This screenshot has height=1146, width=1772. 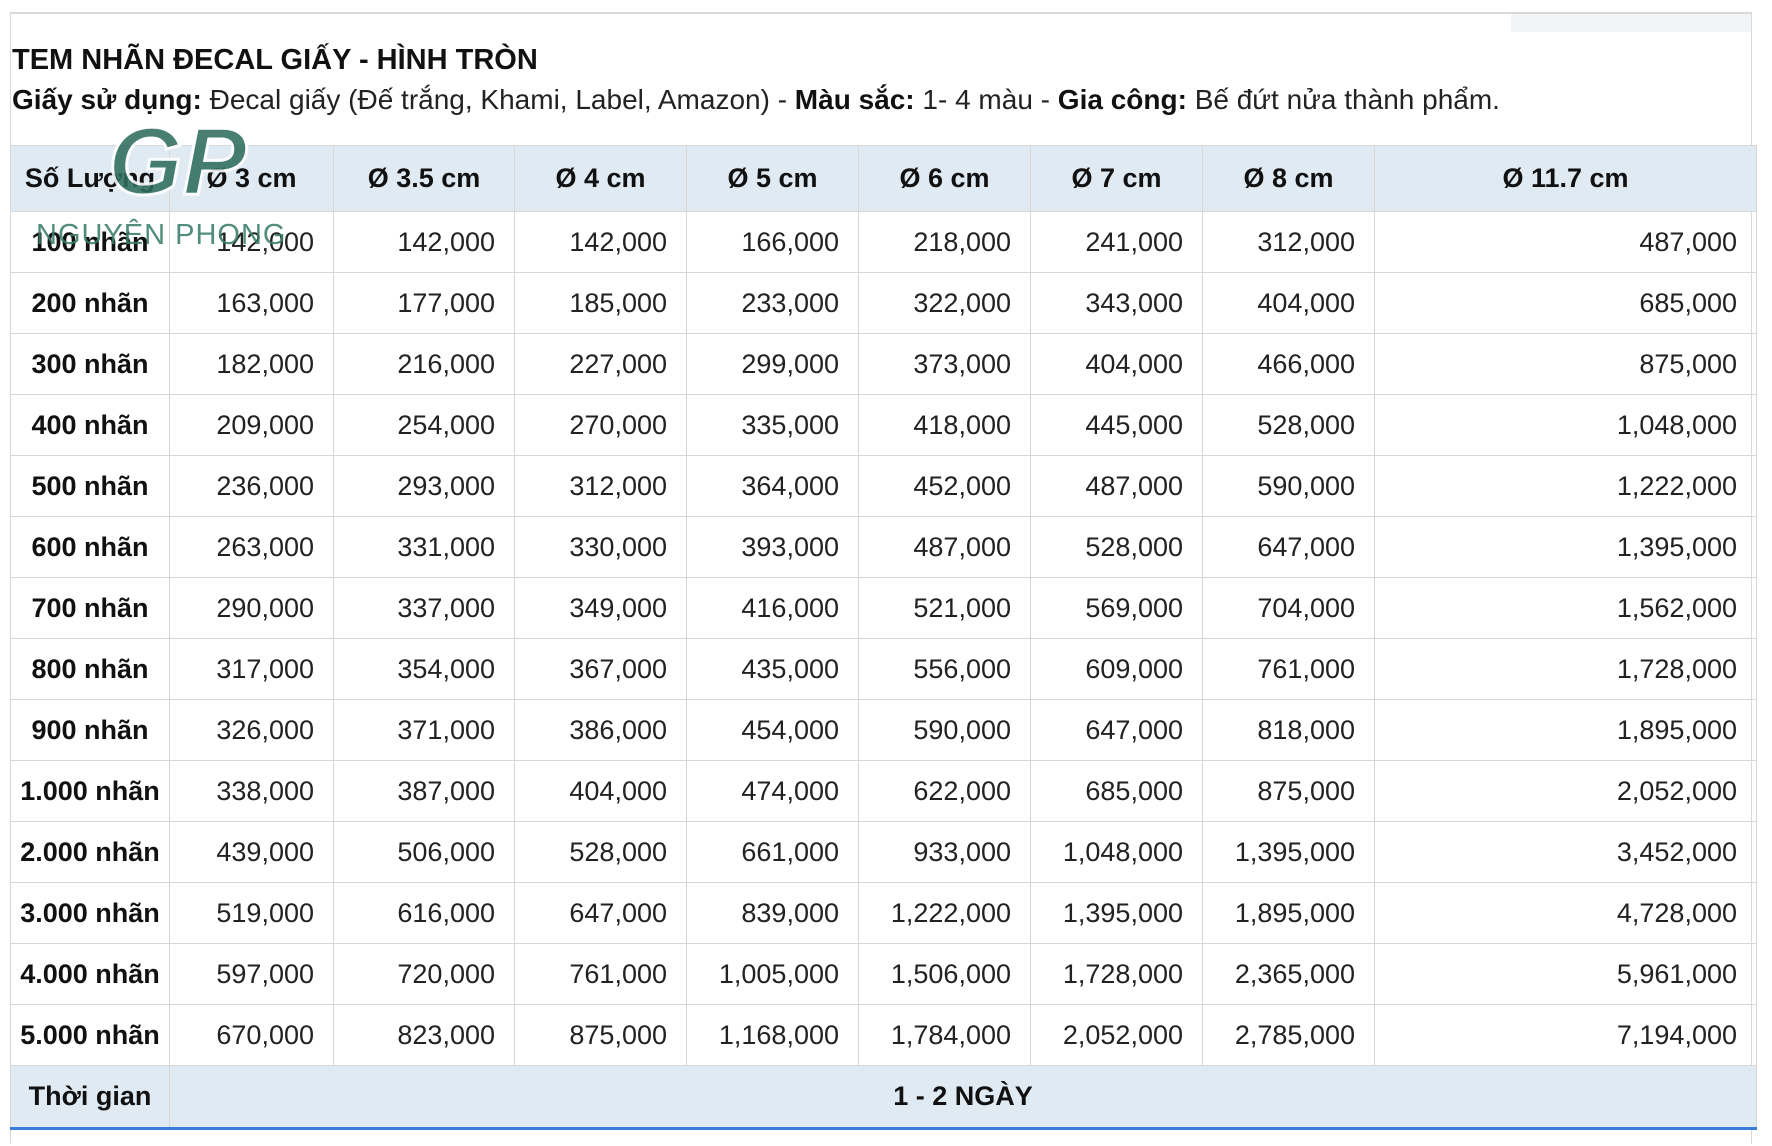 I want to click on price-cell: 933,000, so click(x=944, y=852).